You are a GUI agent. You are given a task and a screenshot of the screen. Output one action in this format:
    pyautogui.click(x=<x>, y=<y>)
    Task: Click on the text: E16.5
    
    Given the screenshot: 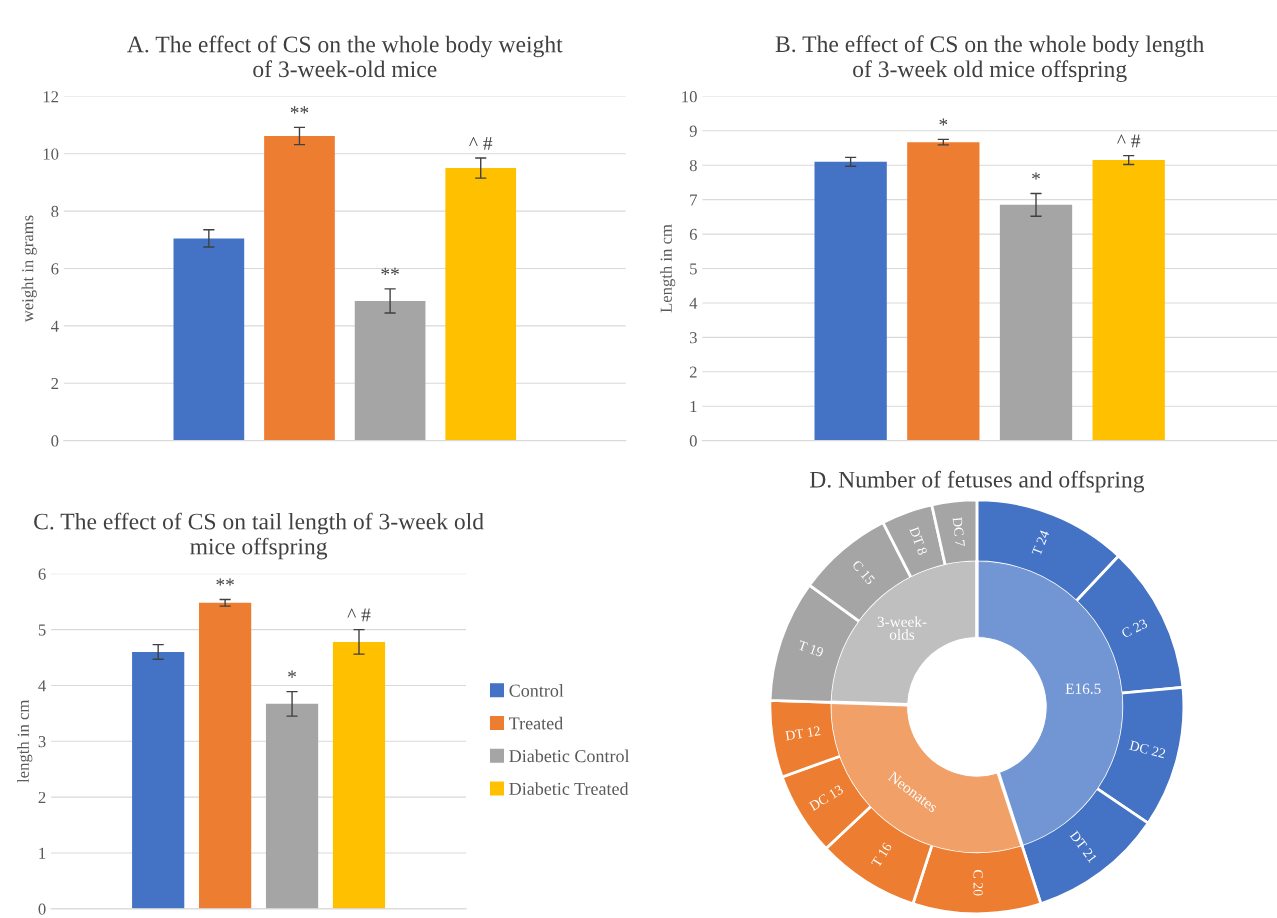 What is the action you would take?
    pyautogui.click(x=1083, y=688)
    